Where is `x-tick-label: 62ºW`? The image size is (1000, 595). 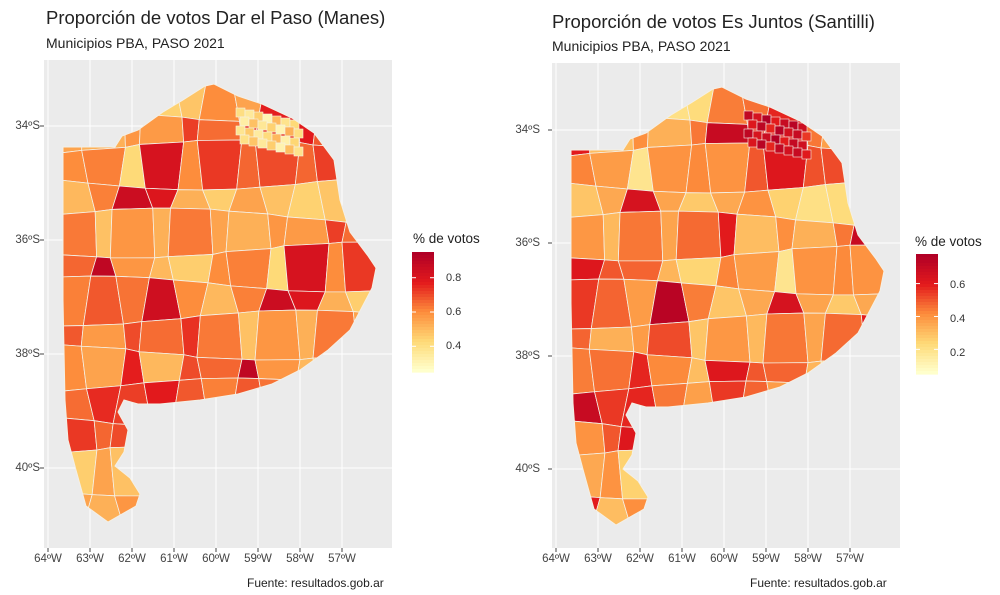 x-tick-label: 62ºW is located at coordinates (640, 559).